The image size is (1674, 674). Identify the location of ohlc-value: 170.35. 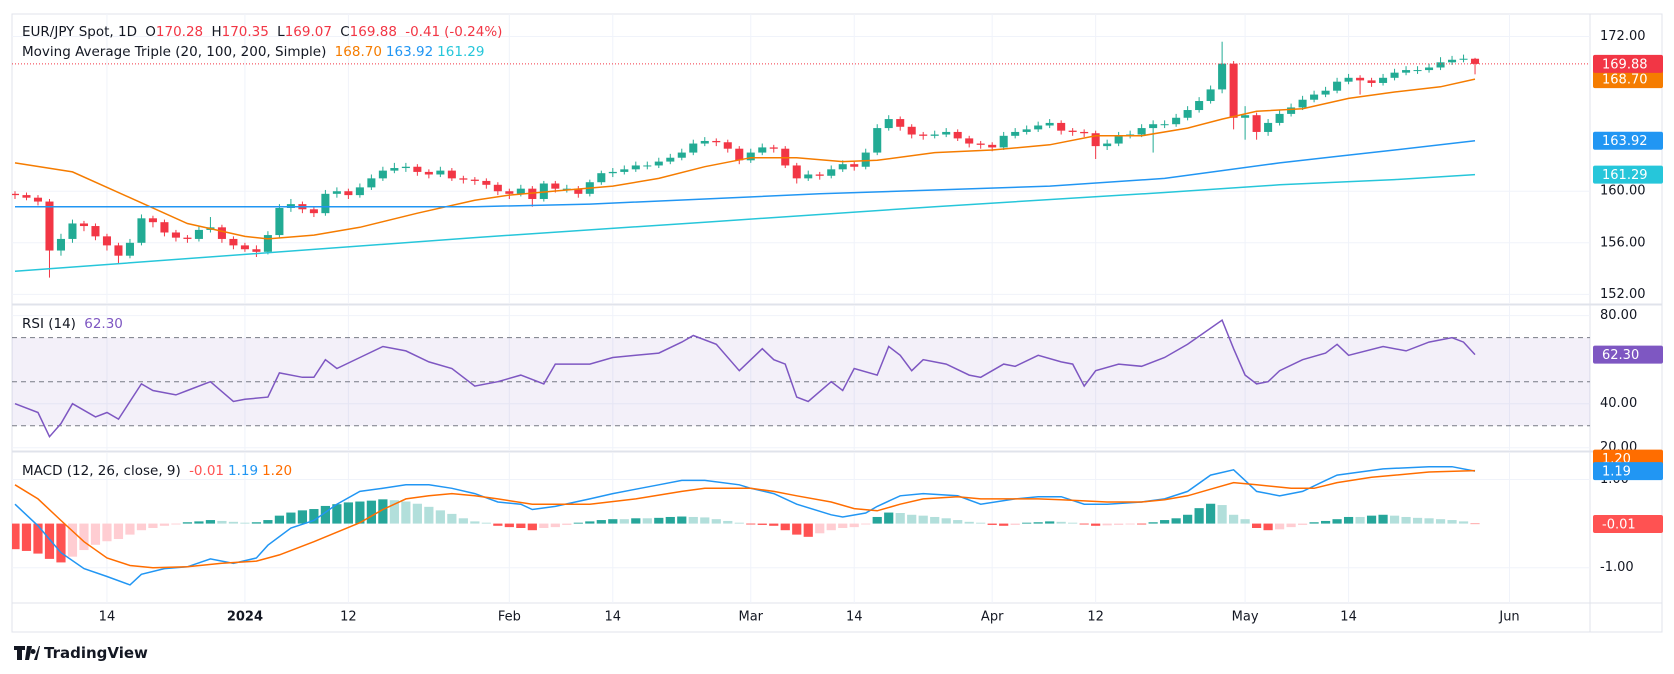
(245, 32).